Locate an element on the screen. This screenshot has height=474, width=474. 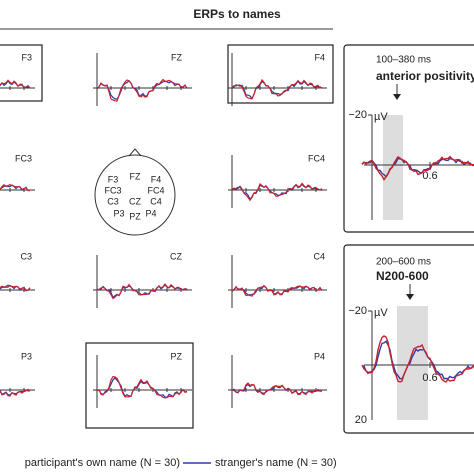
head-electrode: FC3 is located at coordinates (112, 190).